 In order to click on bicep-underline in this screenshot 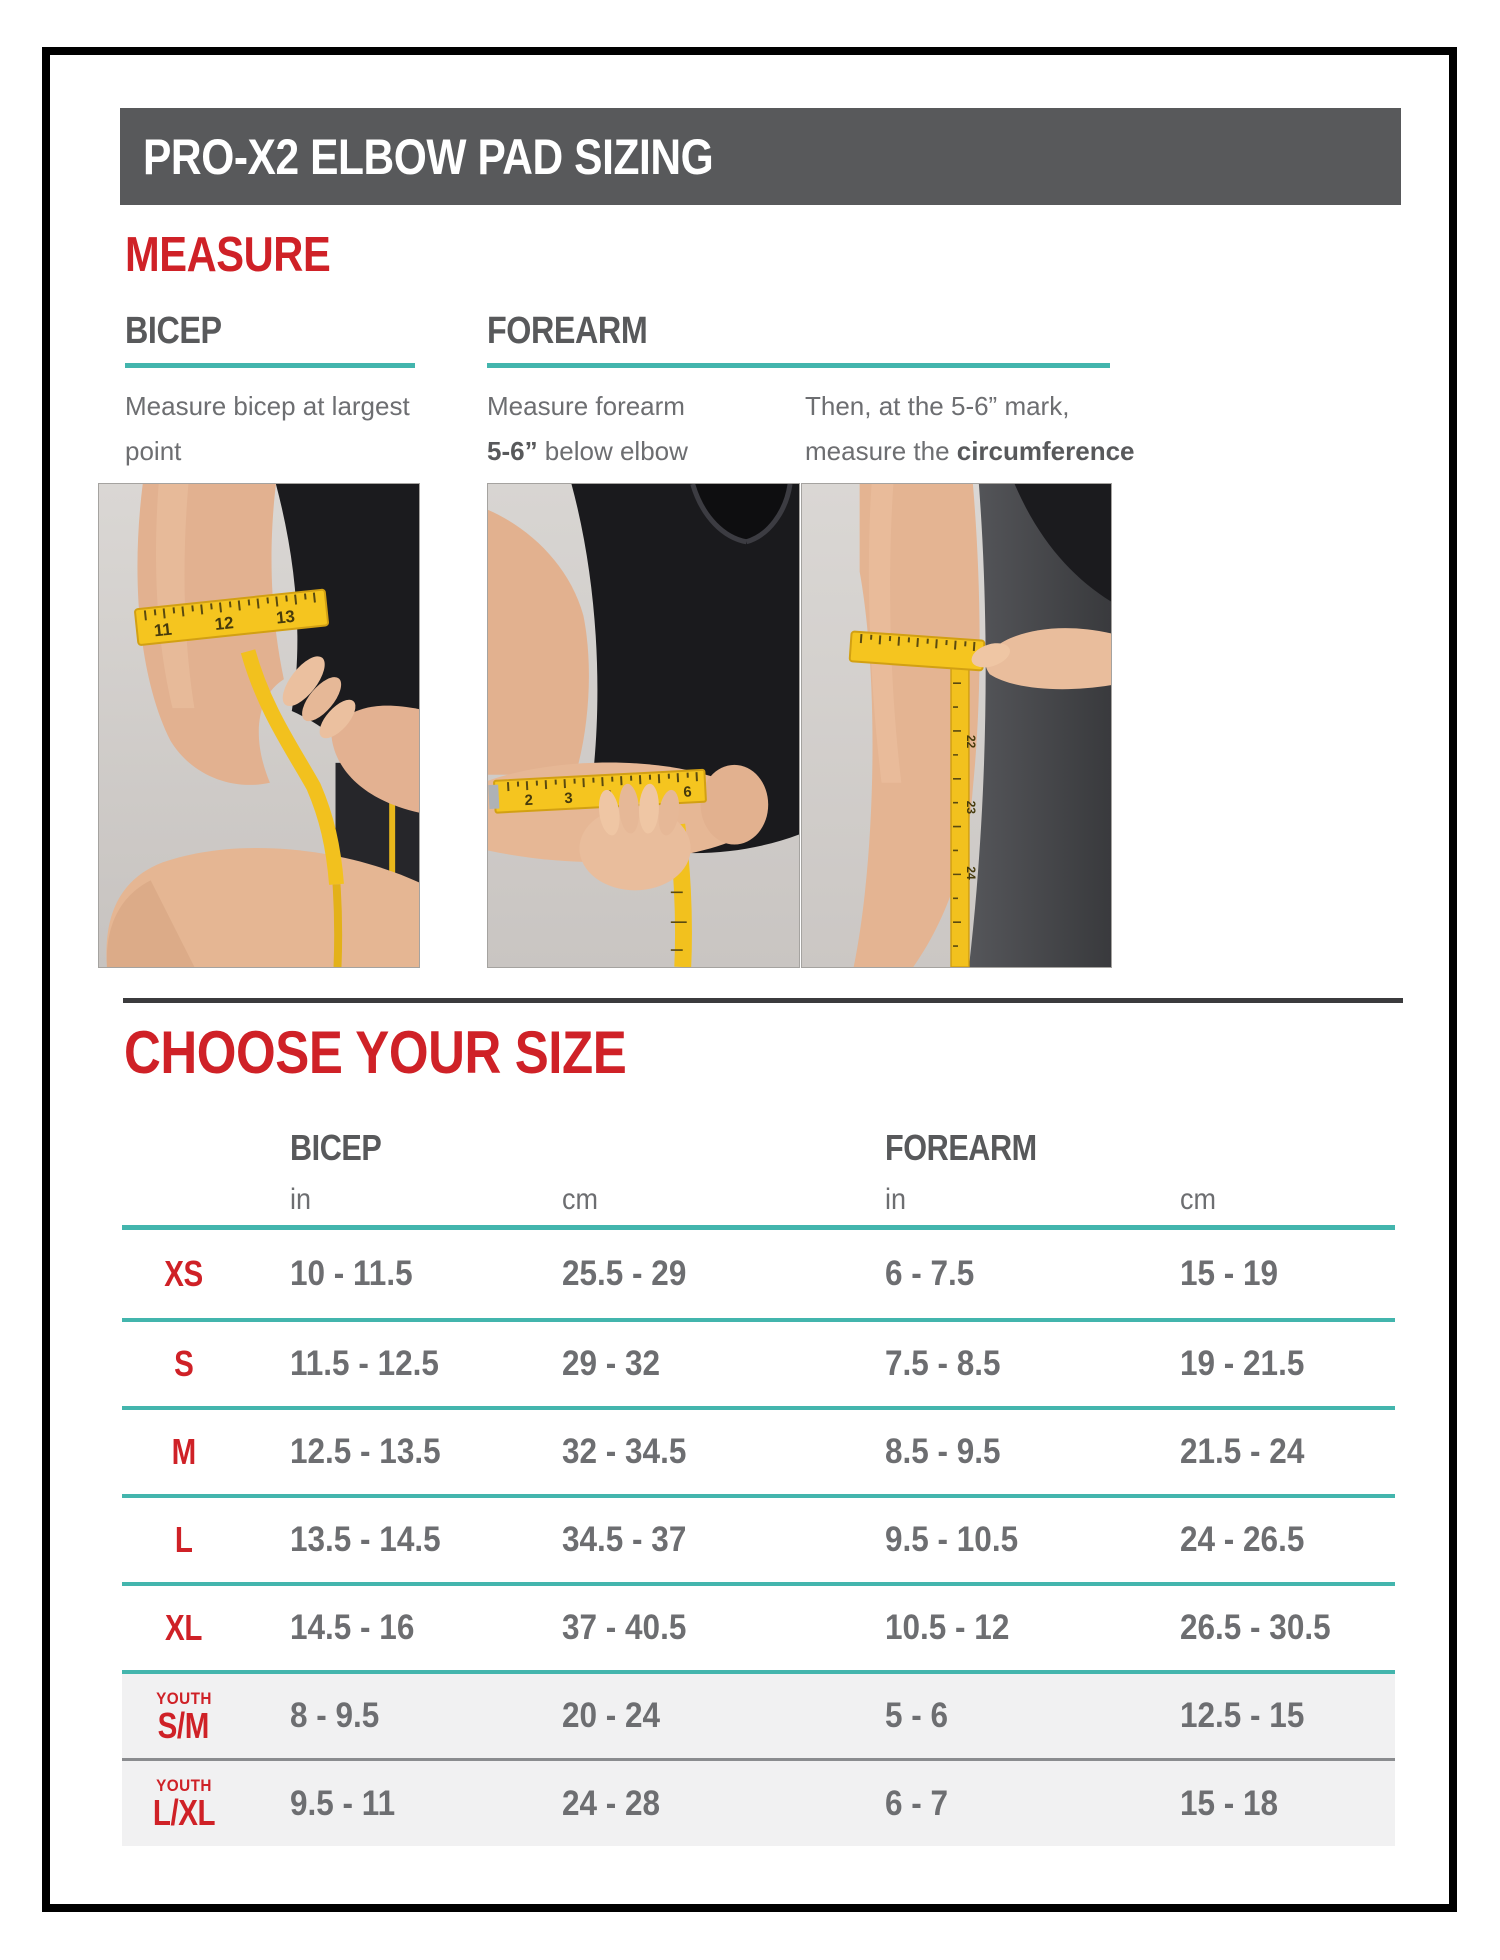, I will do `click(270, 365)`.